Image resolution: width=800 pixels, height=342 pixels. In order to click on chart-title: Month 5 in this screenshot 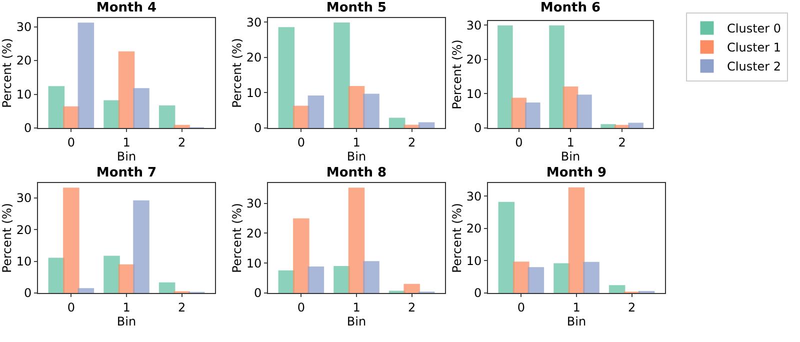, I will do `click(356, 8)`.